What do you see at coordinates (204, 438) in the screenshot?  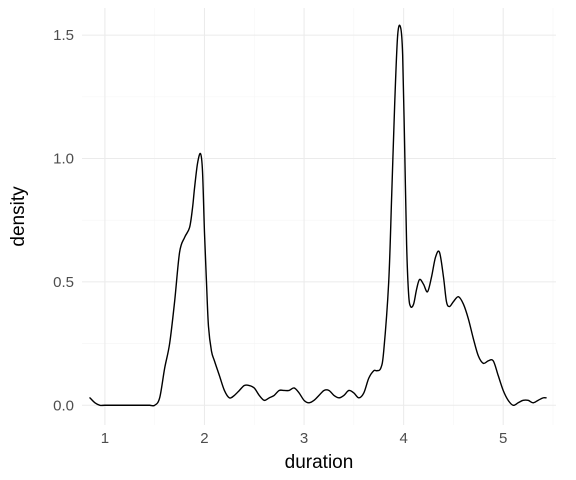 I see `x-tick-label: 2` at bounding box center [204, 438].